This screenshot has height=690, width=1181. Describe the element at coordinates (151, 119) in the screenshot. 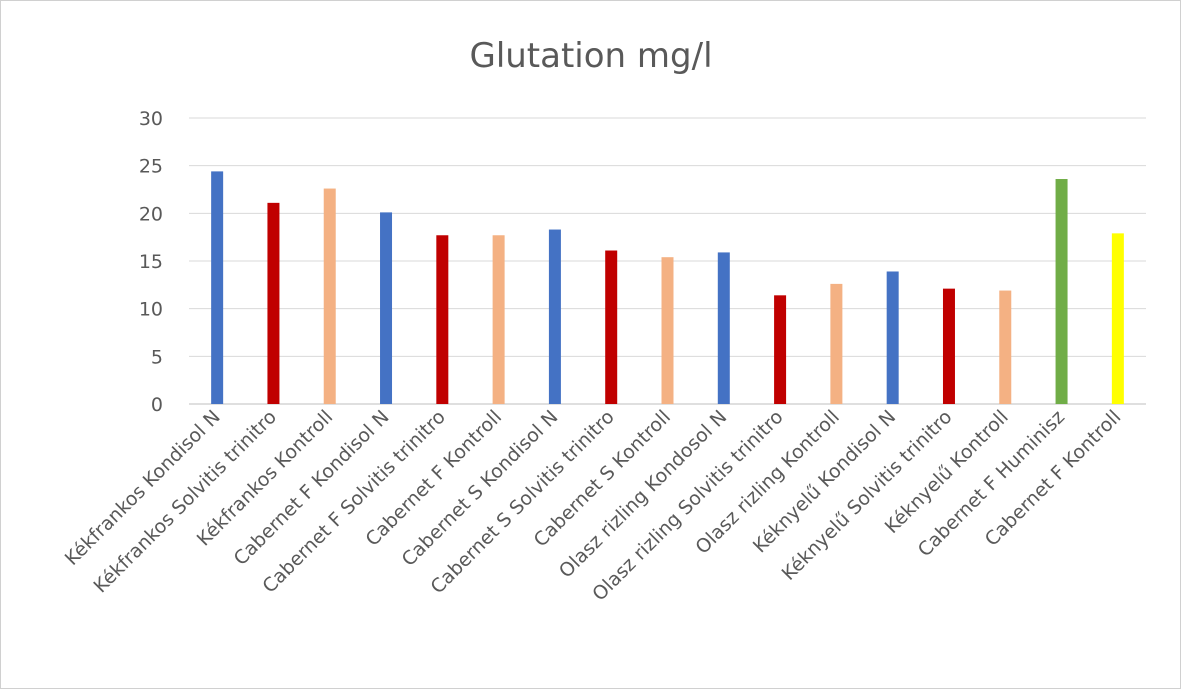

I see `y-tick-label: 30` at that location.